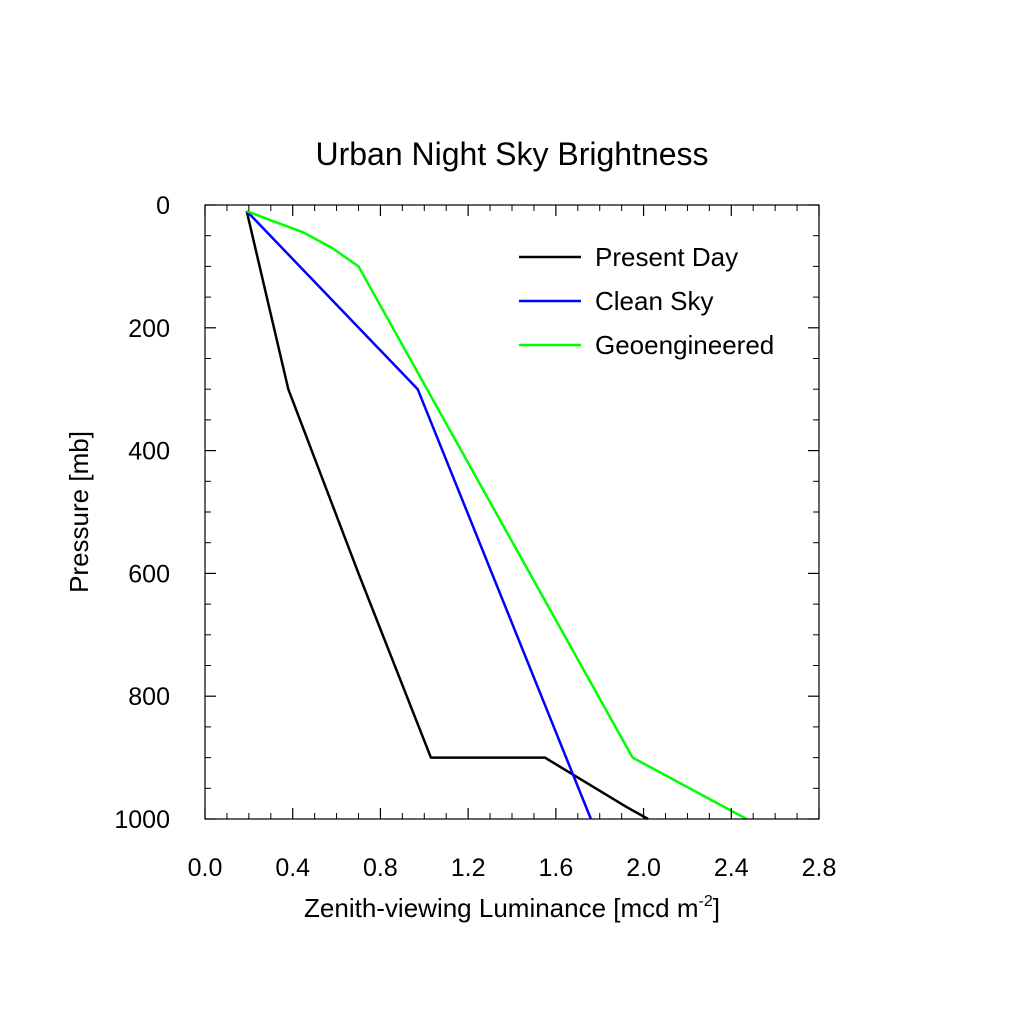  Describe the element at coordinates (79, 512) in the screenshot. I see `y-axis-label: Pressure [mb]` at that location.